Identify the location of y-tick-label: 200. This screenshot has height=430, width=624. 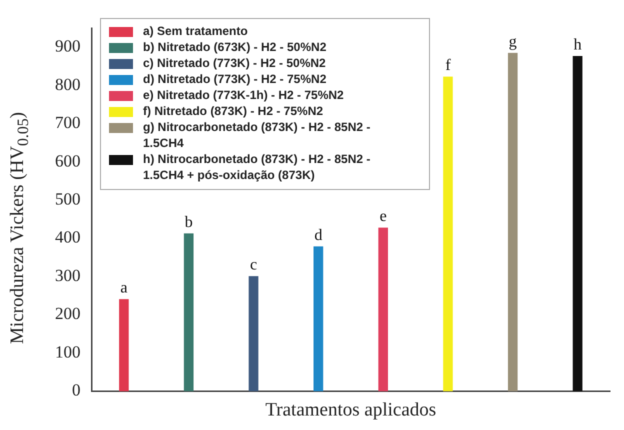
(67, 314).